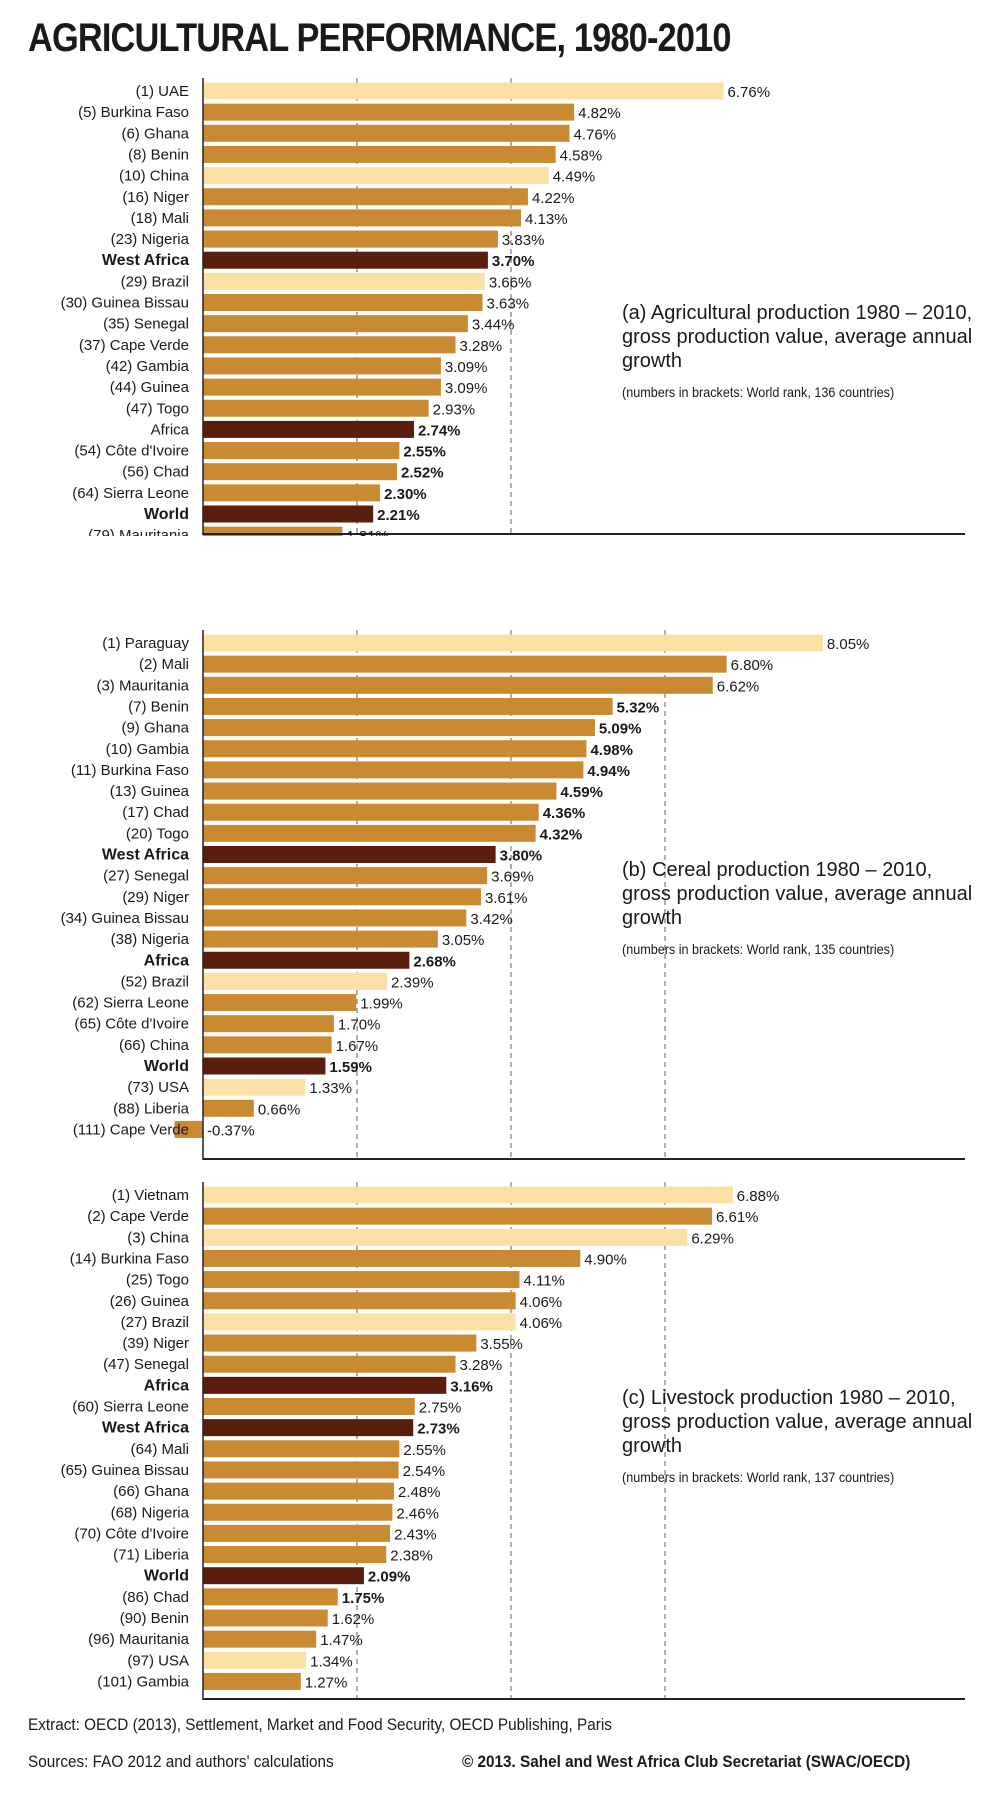 This screenshot has width=1000, height=1808. I want to click on chart-a-value-label-19: 2.30%, so click(405, 494).